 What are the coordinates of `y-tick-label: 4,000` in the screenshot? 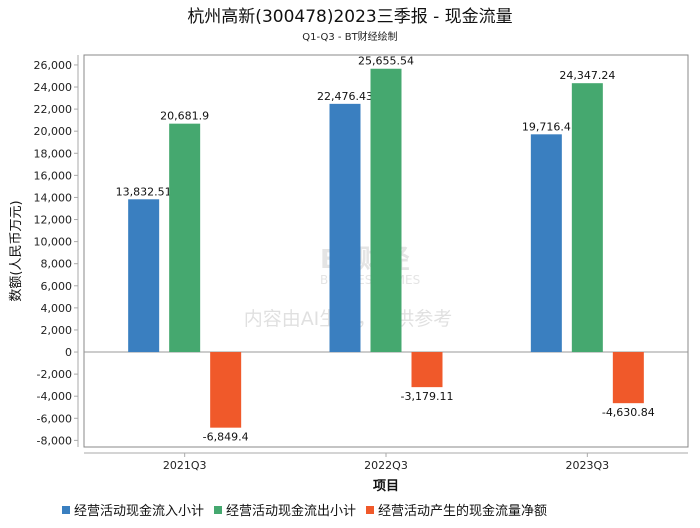 It's located at (57, 308).